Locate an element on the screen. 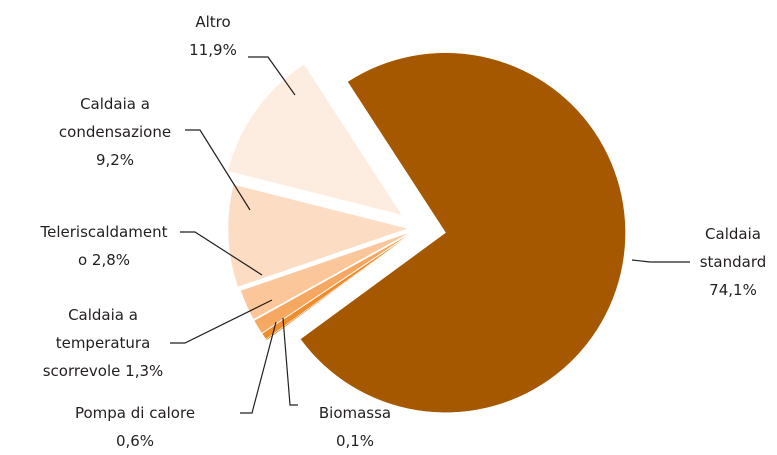  slice-label: Altro 11,9% is located at coordinates (213, 36).